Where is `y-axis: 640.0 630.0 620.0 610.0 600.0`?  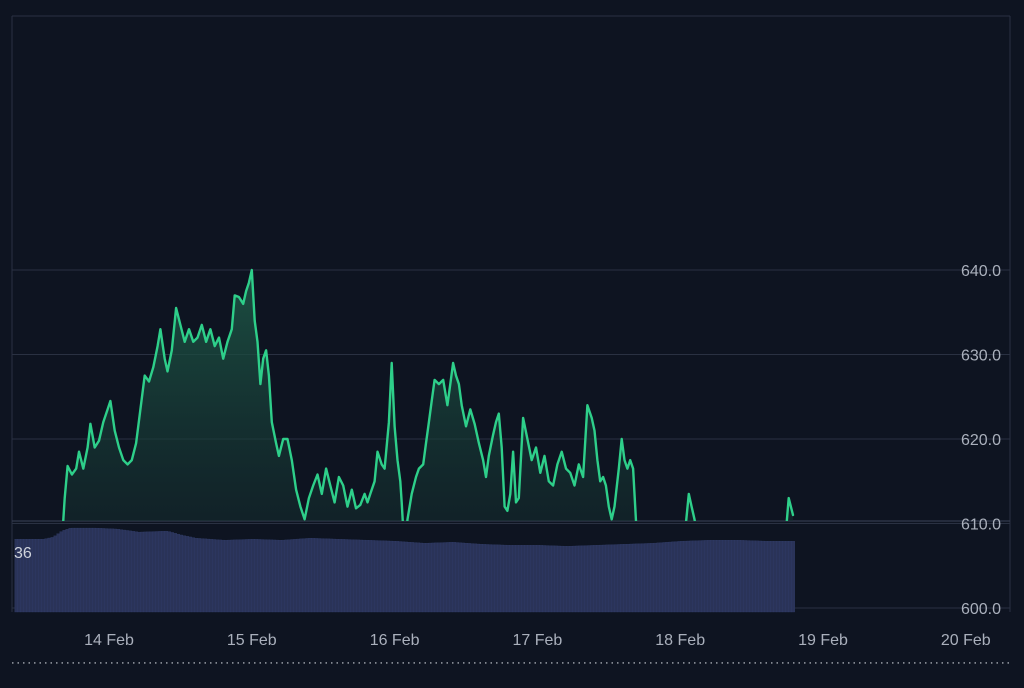 y-axis: 640.0 630.0 620.0 610.0 600.0 is located at coordinates (981, 440).